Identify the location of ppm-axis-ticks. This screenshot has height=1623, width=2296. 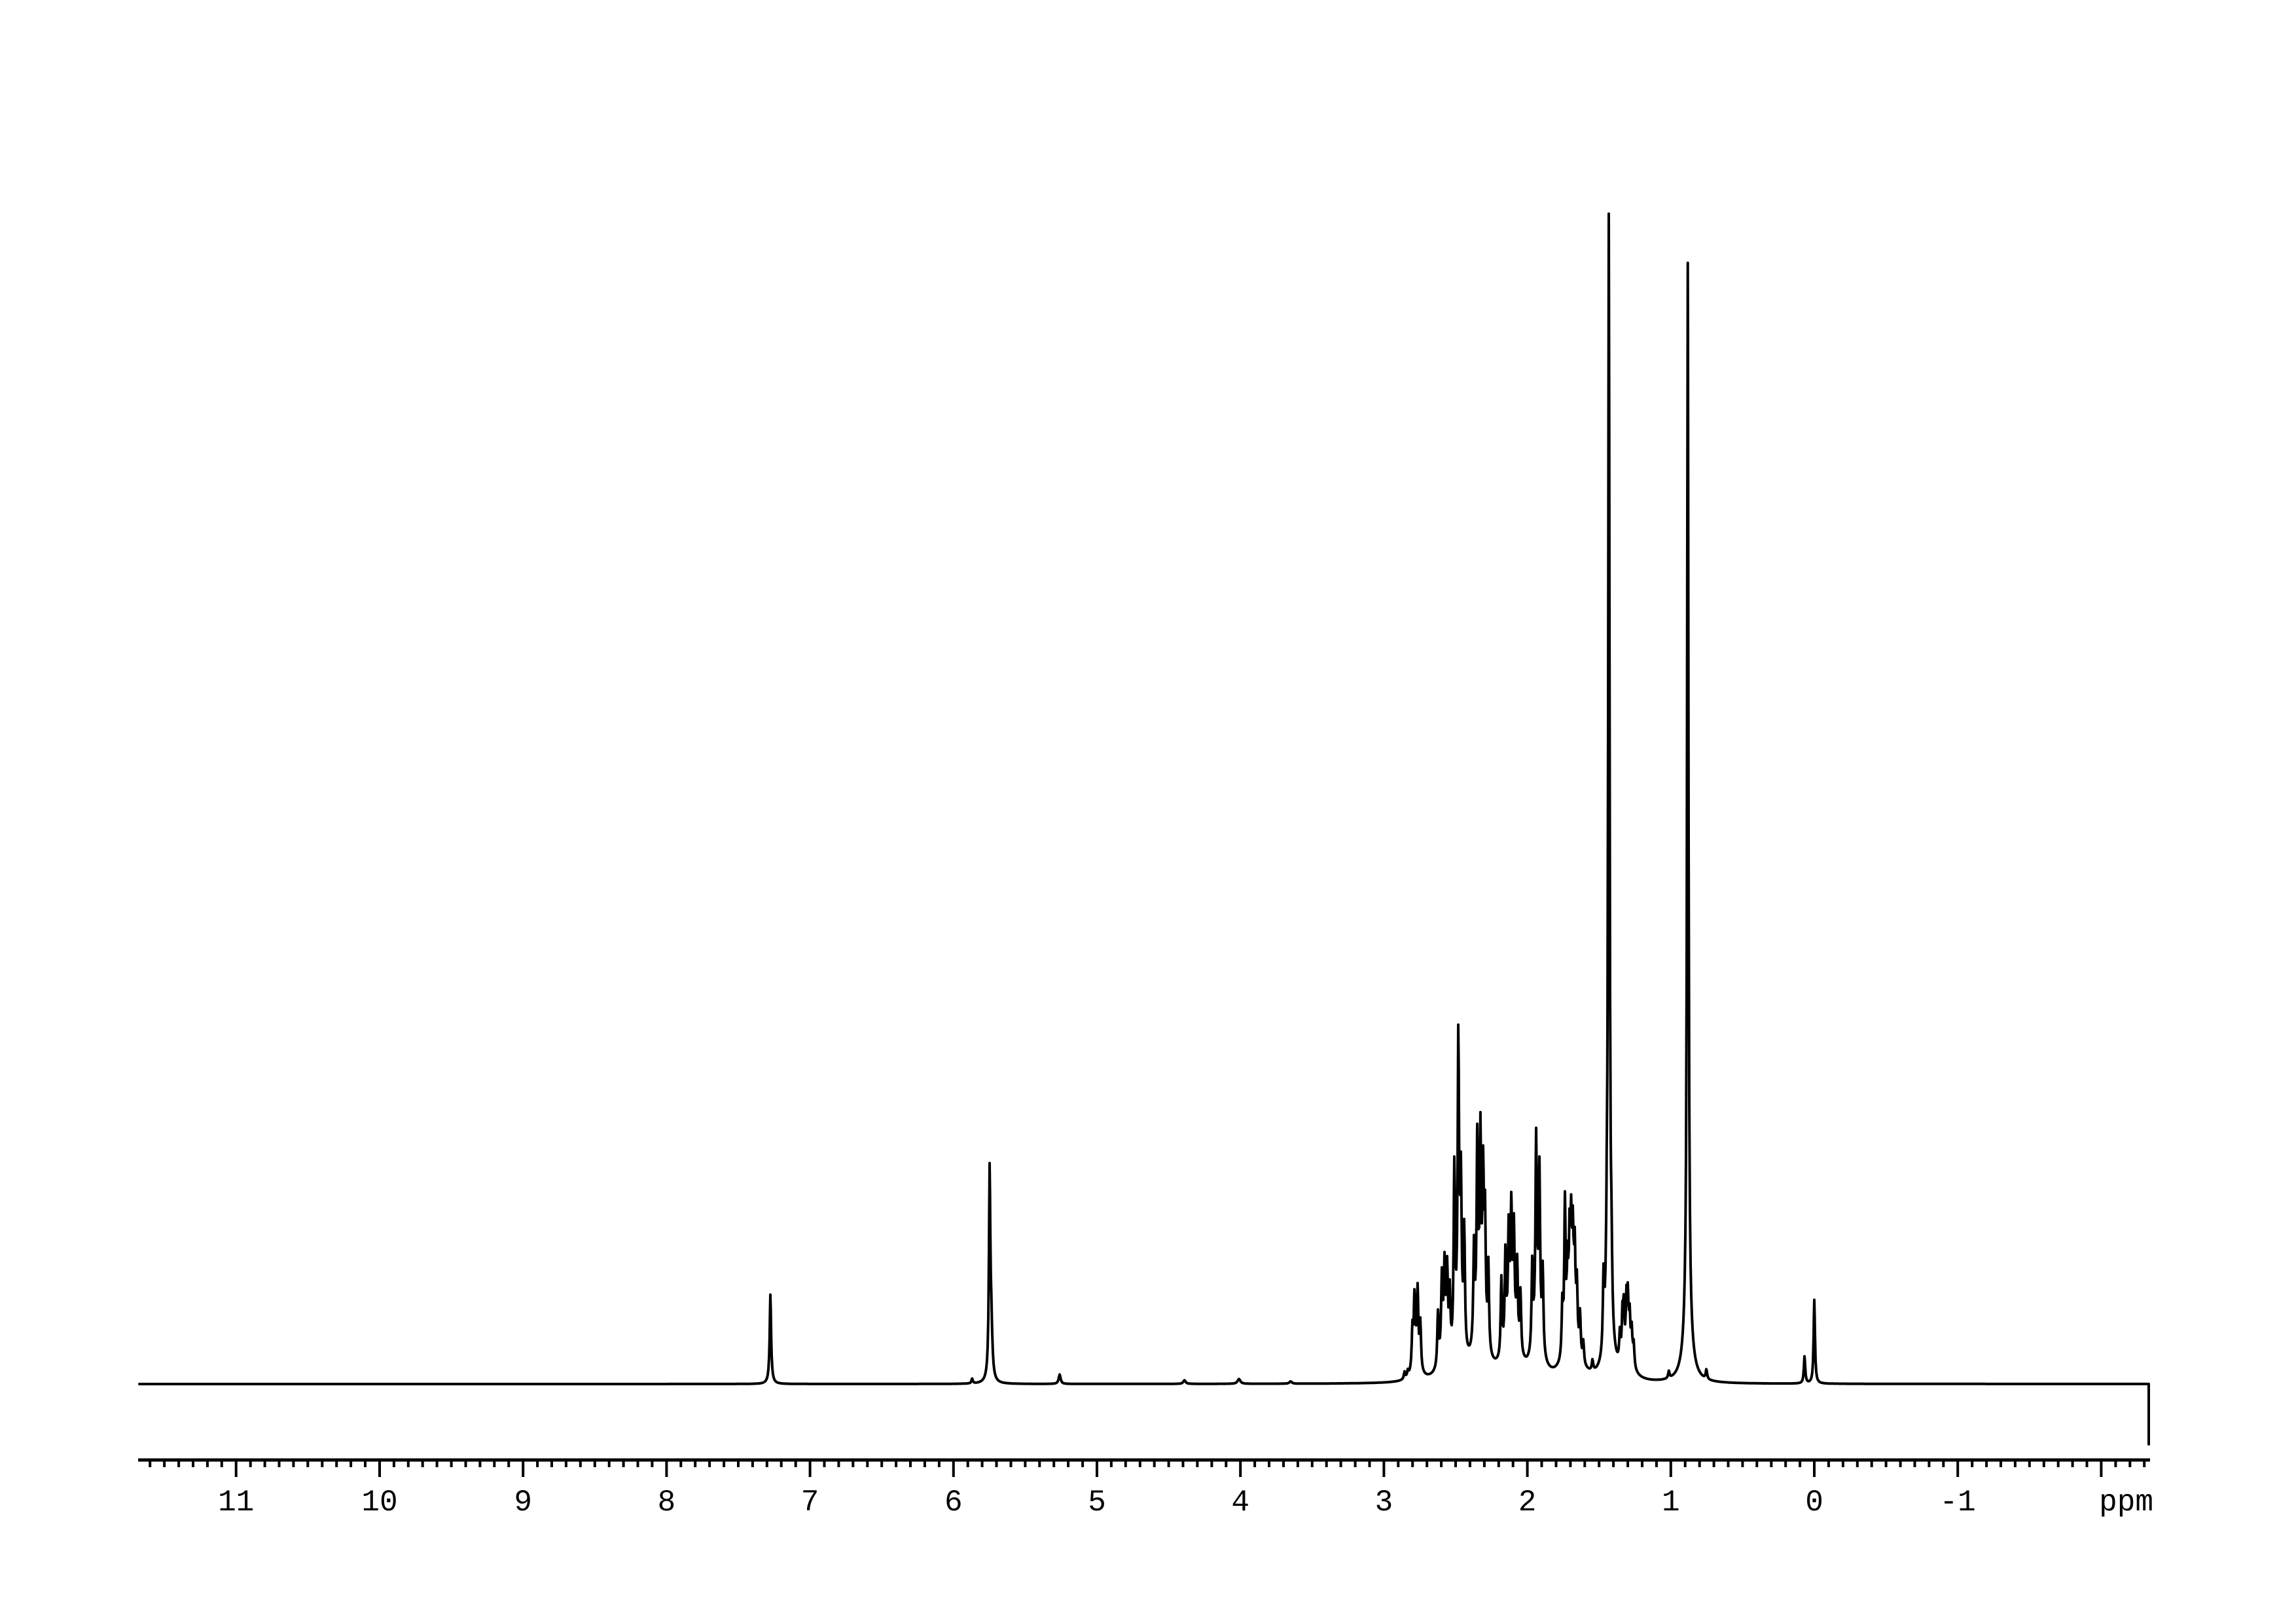
(1147, 1468).